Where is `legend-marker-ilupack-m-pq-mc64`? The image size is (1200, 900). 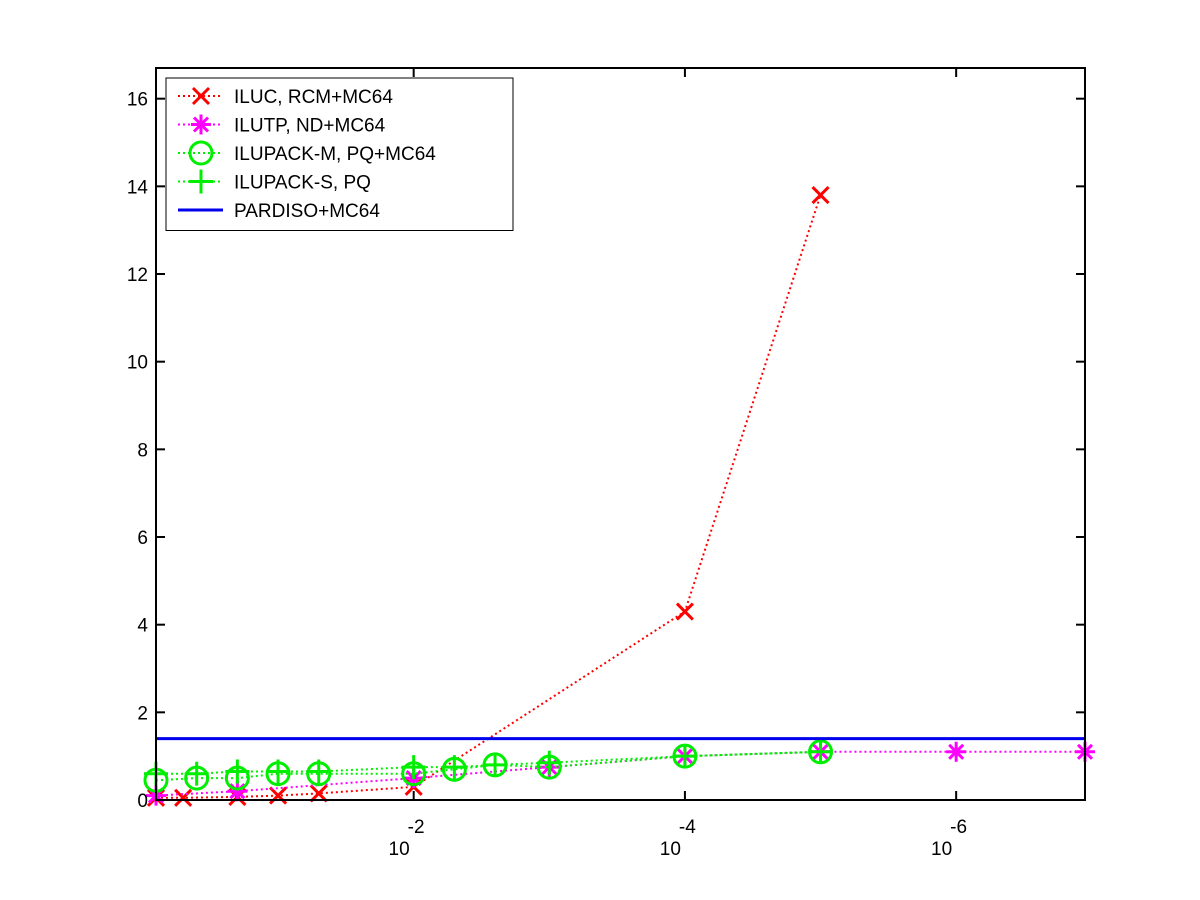
legend-marker-ilupack-m-pq-mc64 is located at coordinates (201, 153).